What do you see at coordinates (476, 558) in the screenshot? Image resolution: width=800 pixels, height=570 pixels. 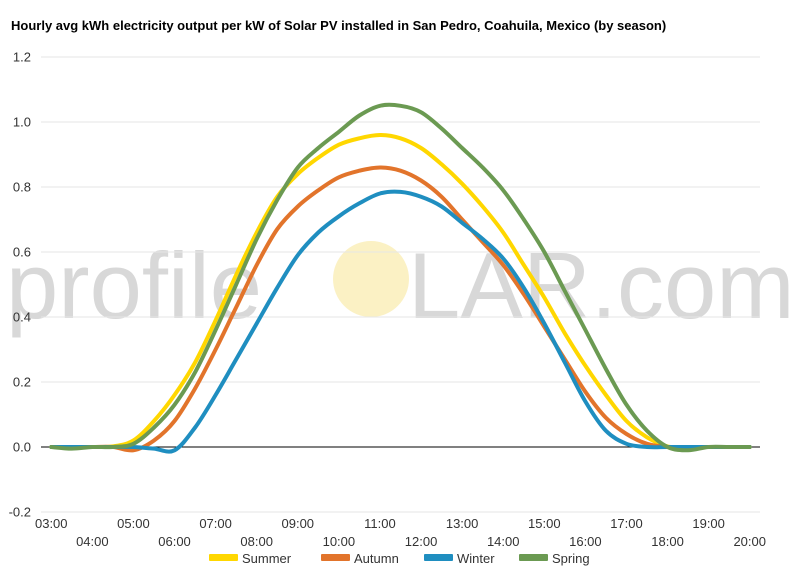 I see `legend-label-winter: Winter` at bounding box center [476, 558].